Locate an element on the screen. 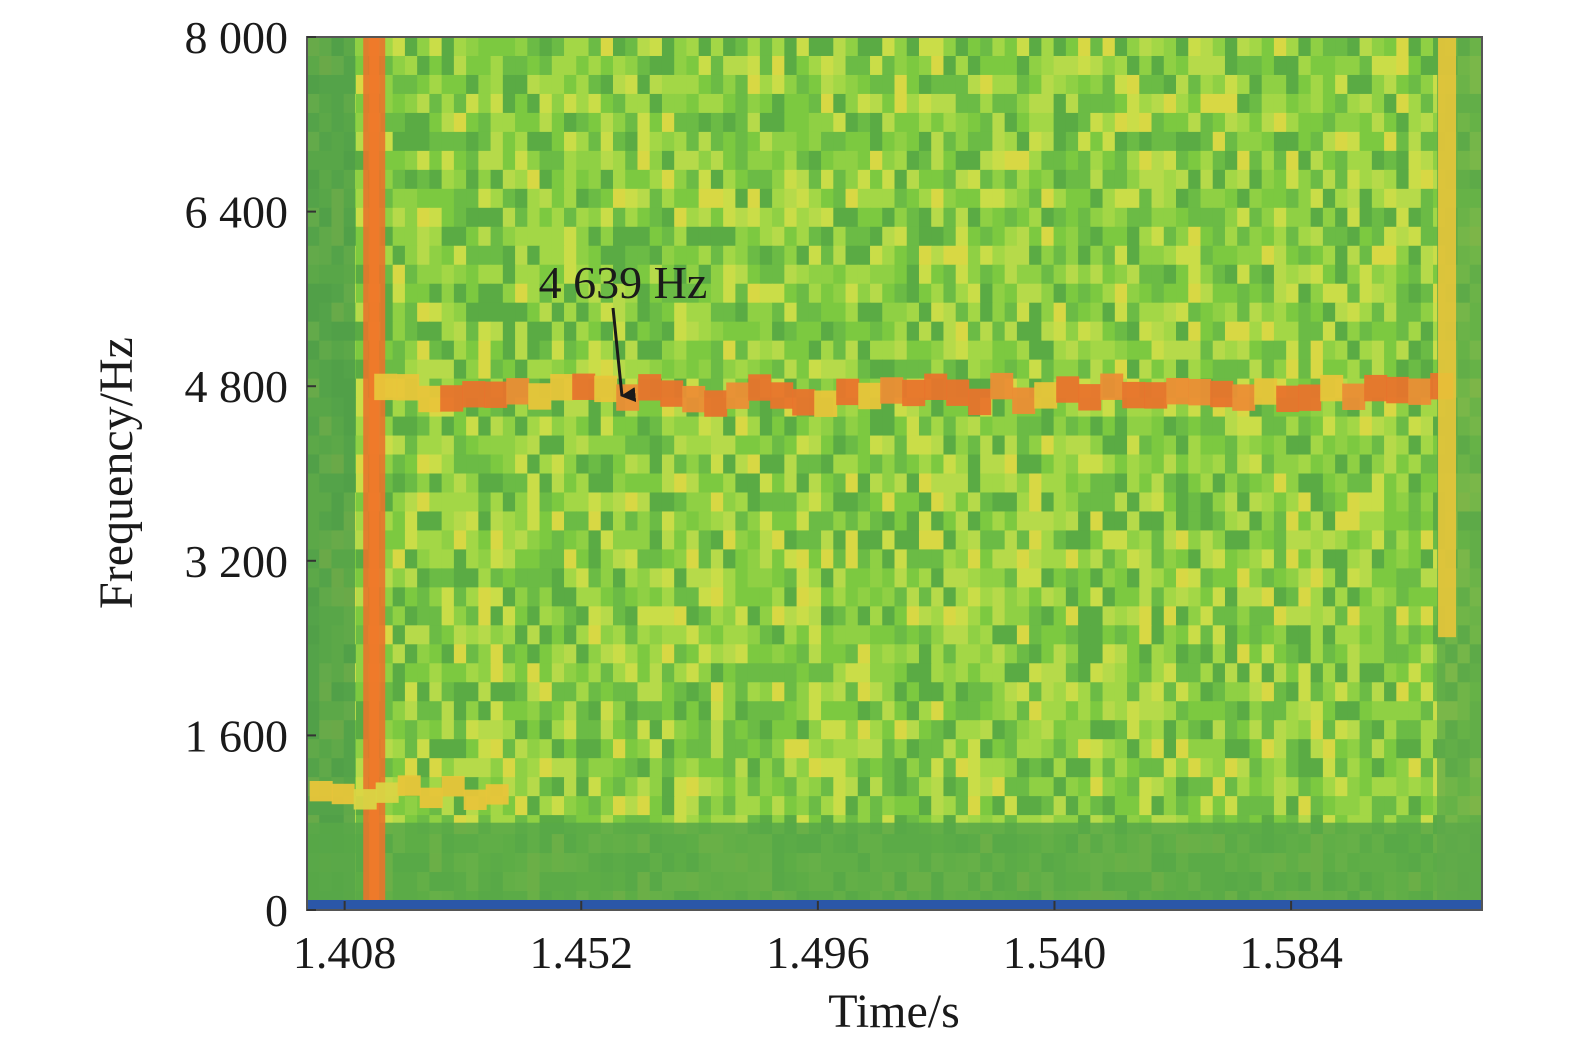  y-tick-label: 4 800 is located at coordinates (237, 386).